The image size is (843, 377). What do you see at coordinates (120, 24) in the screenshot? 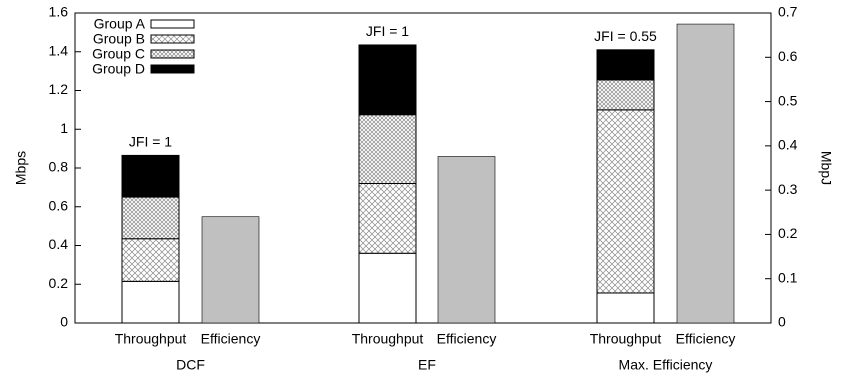
I see `legend-label-group-a: Group A` at bounding box center [120, 24].